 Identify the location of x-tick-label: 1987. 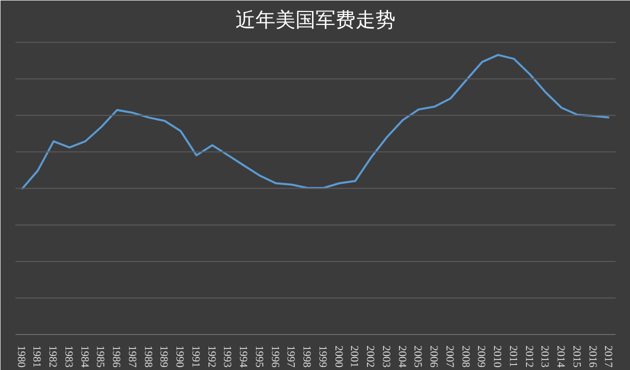
(132, 357).